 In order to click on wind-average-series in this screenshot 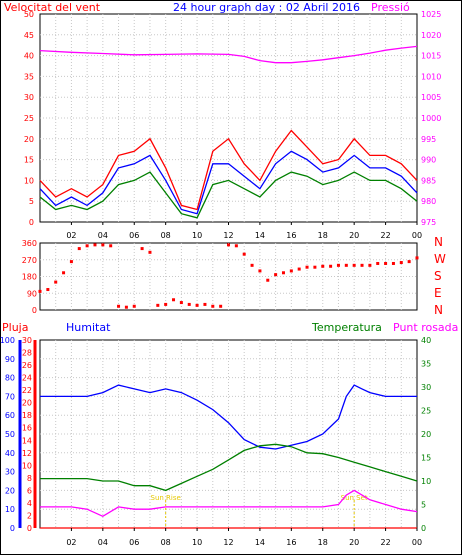, I will do `click(228, 182)`.